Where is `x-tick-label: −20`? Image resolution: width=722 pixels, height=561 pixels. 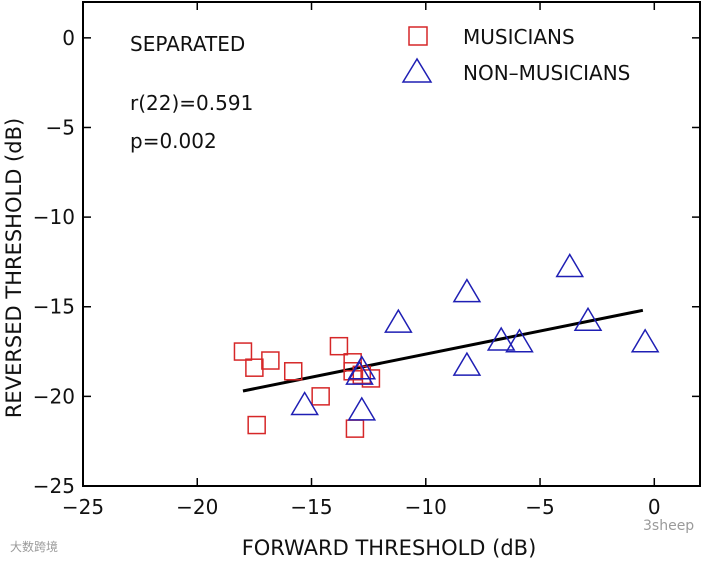 x-tick-label: −20 is located at coordinates (197, 507).